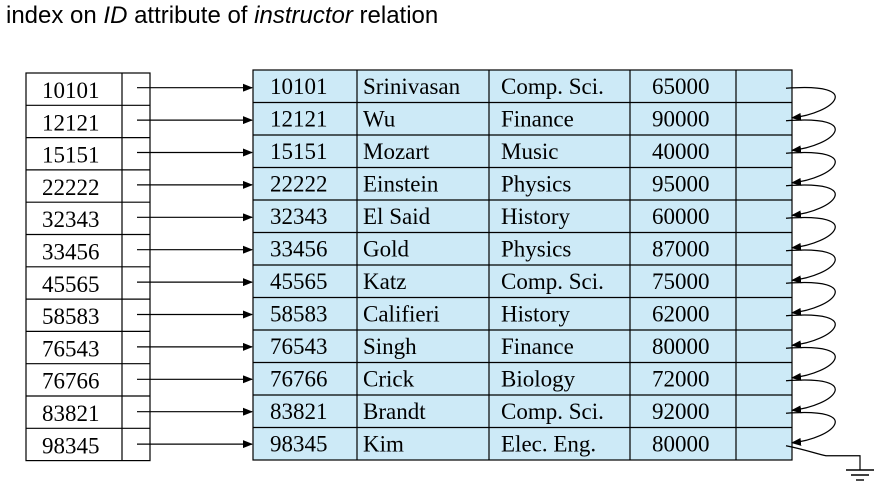  Describe the element at coordinates (383, 444) in the screenshot. I see `record-name: Kim` at that location.